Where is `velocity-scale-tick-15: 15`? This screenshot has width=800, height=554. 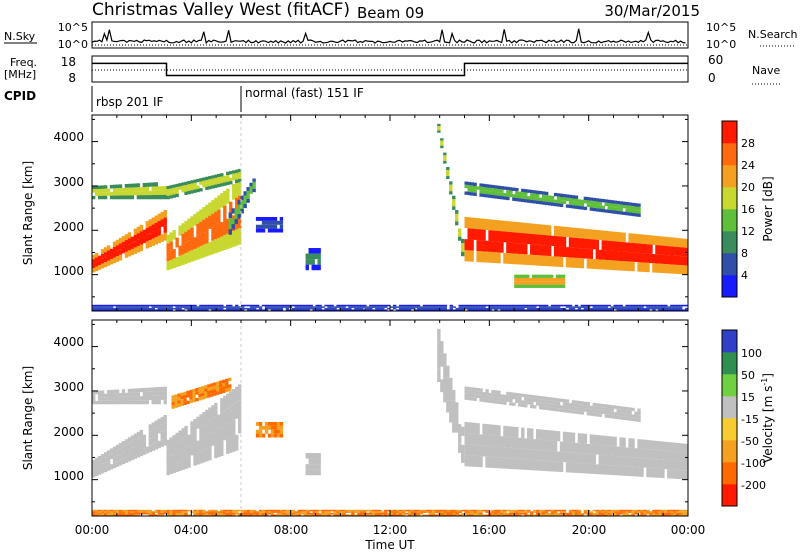
velocity-scale-tick-15: 15 is located at coordinates (748, 397).